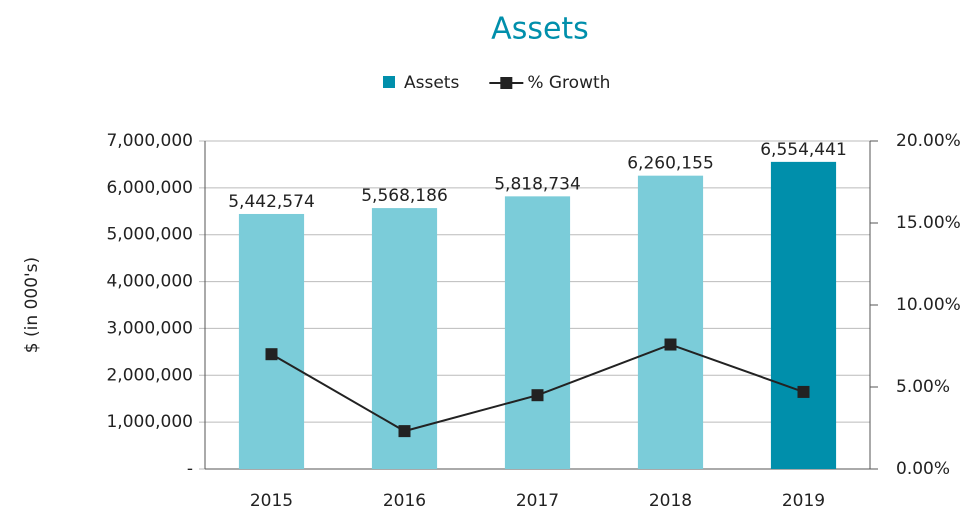 This screenshot has width=973, height=514. I want to click on y2-tick-label: 15.00%, so click(928, 223).